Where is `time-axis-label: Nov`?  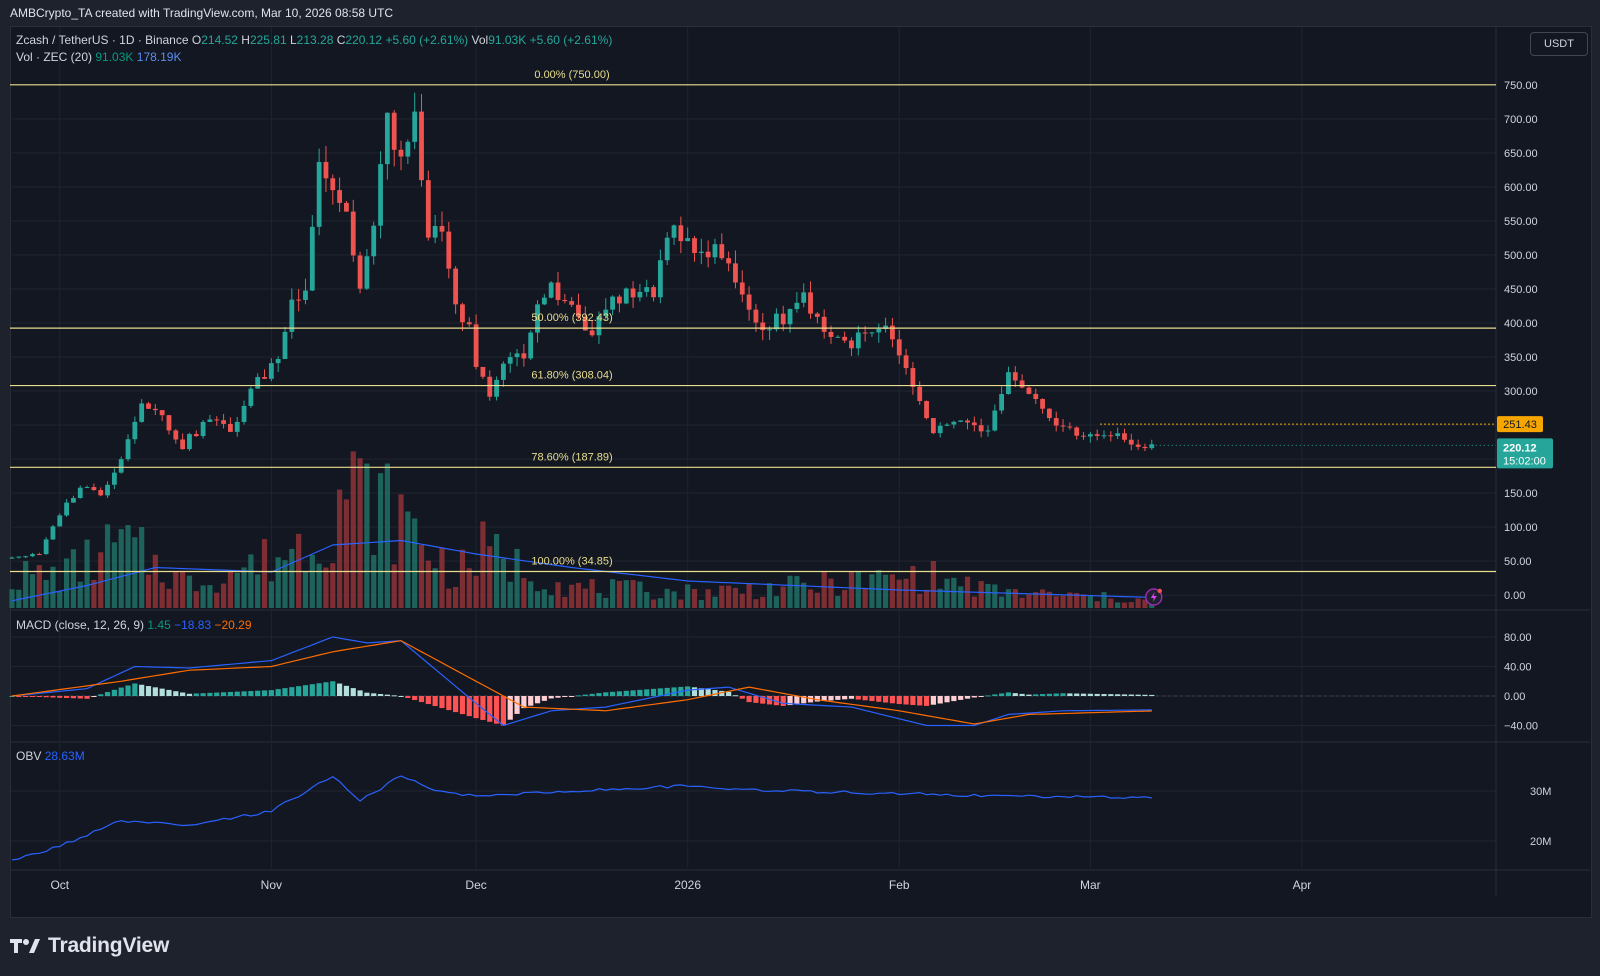 time-axis-label: Nov is located at coordinates (271, 885).